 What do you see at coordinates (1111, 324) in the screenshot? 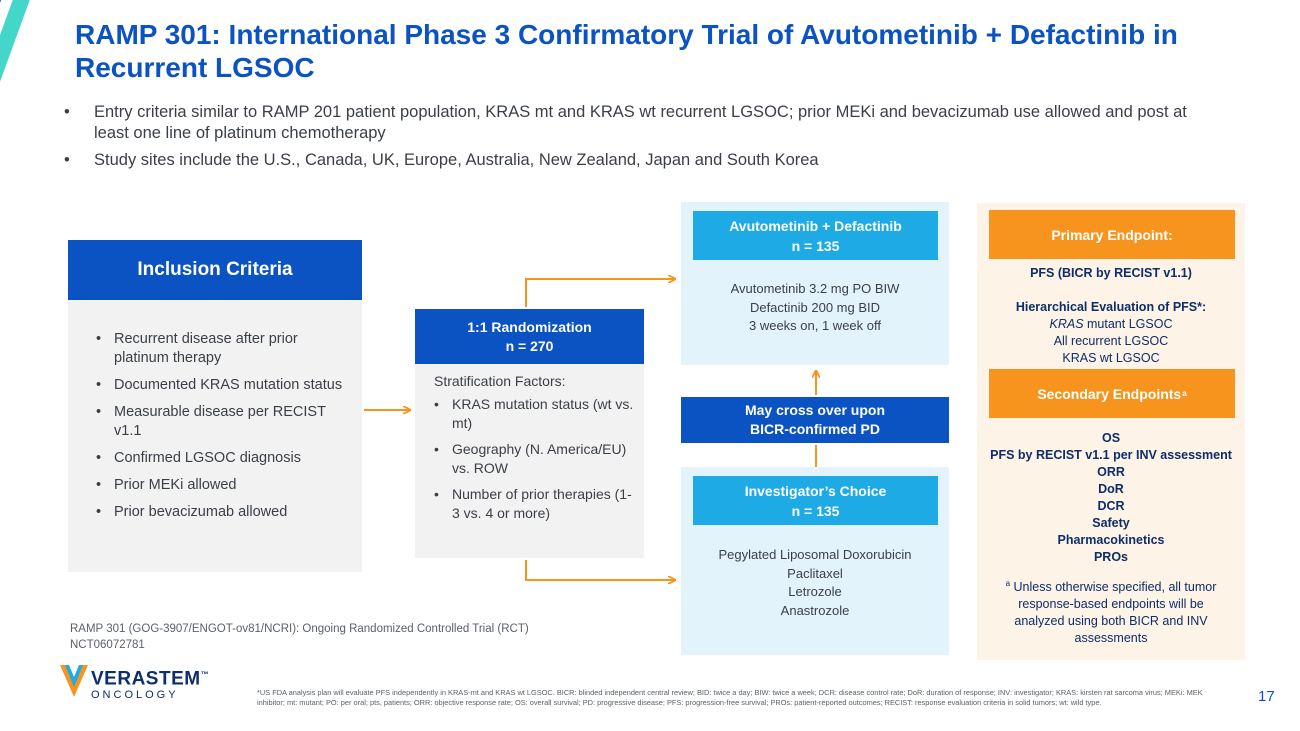
I see `hierarchical-item: KRAS mutant LGSOC` at bounding box center [1111, 324].